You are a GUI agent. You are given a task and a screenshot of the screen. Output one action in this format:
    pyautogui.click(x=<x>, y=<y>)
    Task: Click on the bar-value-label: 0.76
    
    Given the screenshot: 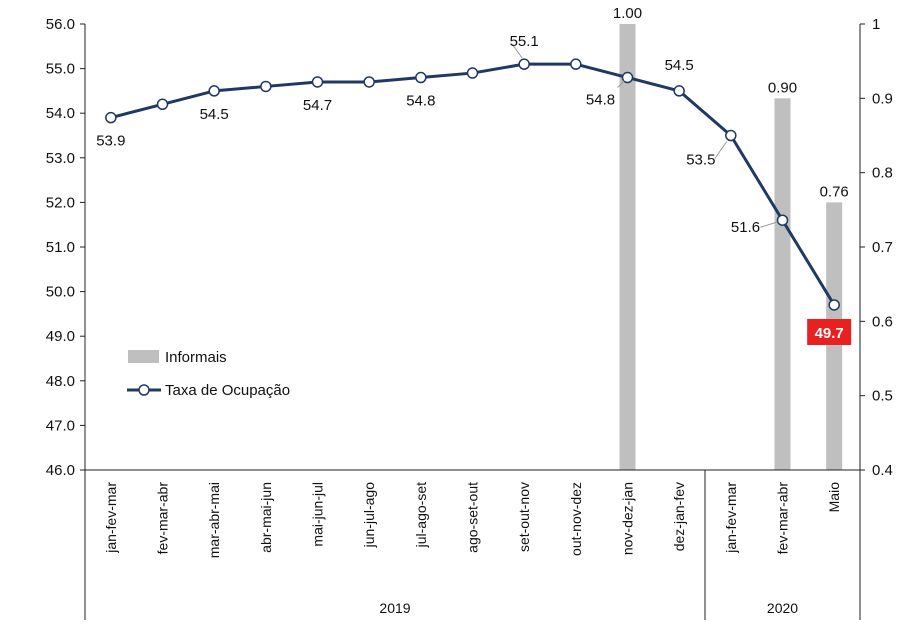 What is the action you would take?
    pyautogui.click(x=834, y=191)
    